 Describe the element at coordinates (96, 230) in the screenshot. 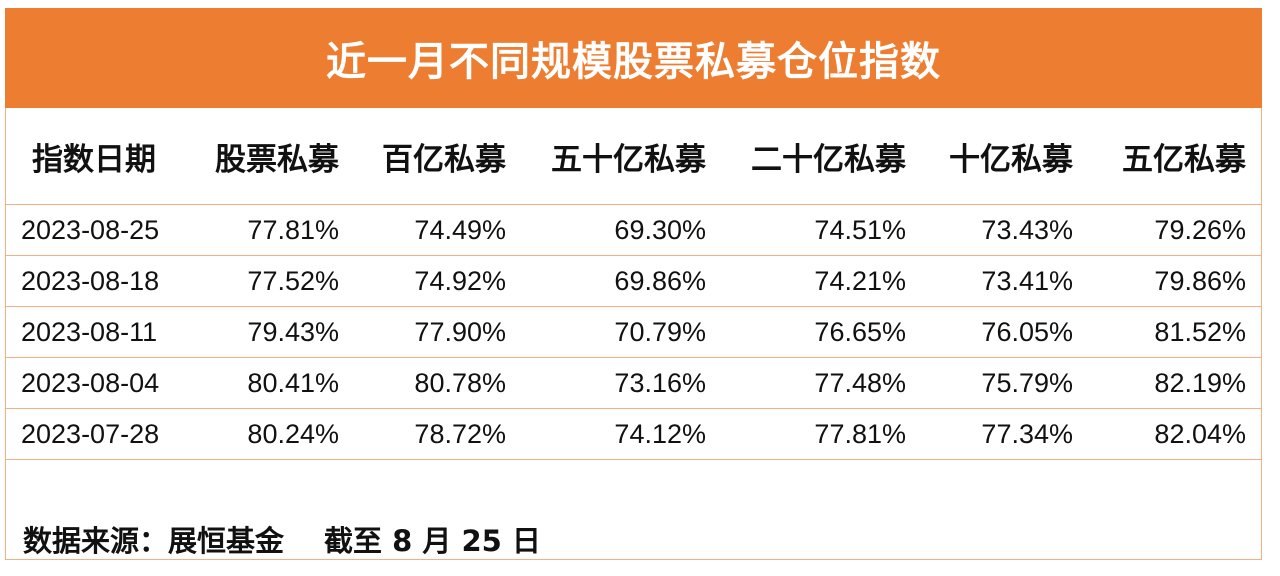

I see `cell-date: 2023-08-25` at that location.